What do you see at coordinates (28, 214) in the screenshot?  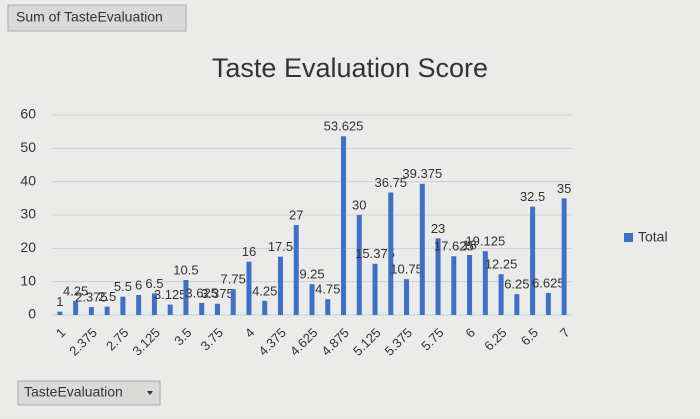 I see `y-tick-label: 30` at bounding box center [28, 214].